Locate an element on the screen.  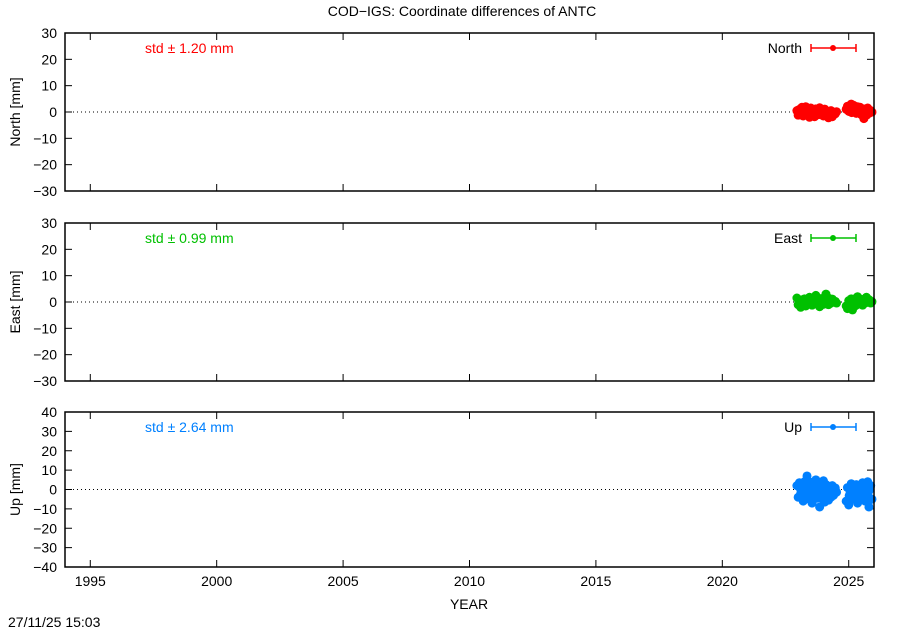
chart-title: COD−IGS: Coordinate differences of ANTC is located at coordinates (462, 11).